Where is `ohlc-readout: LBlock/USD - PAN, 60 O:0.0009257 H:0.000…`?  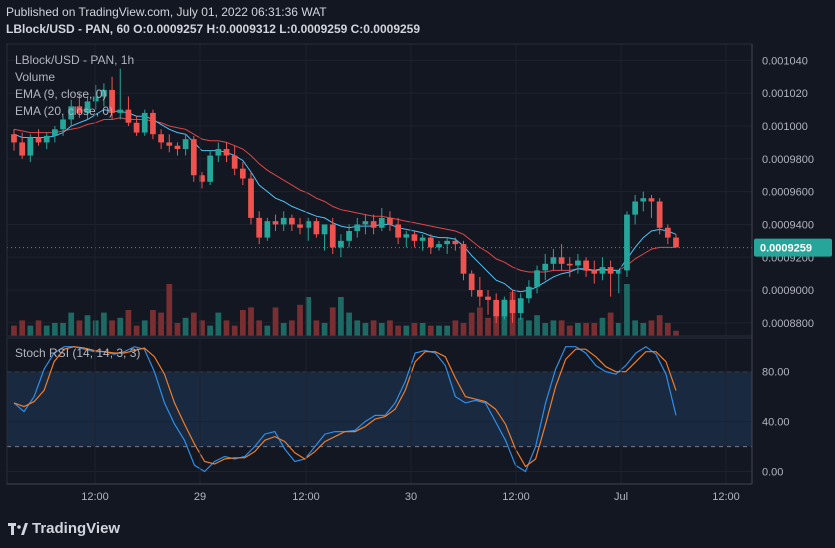 ohlc-readout: LBlock/USD - PAN, 60 O:0.0009257 H:0.000… is located at coordinates (213, 29).